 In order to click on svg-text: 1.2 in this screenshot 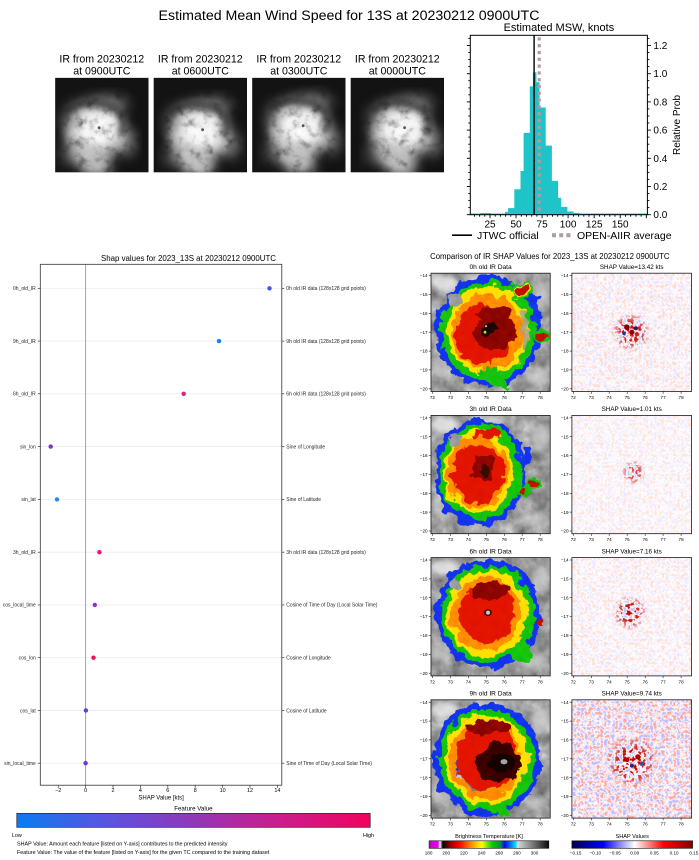, I will do `click(660, 46)`.